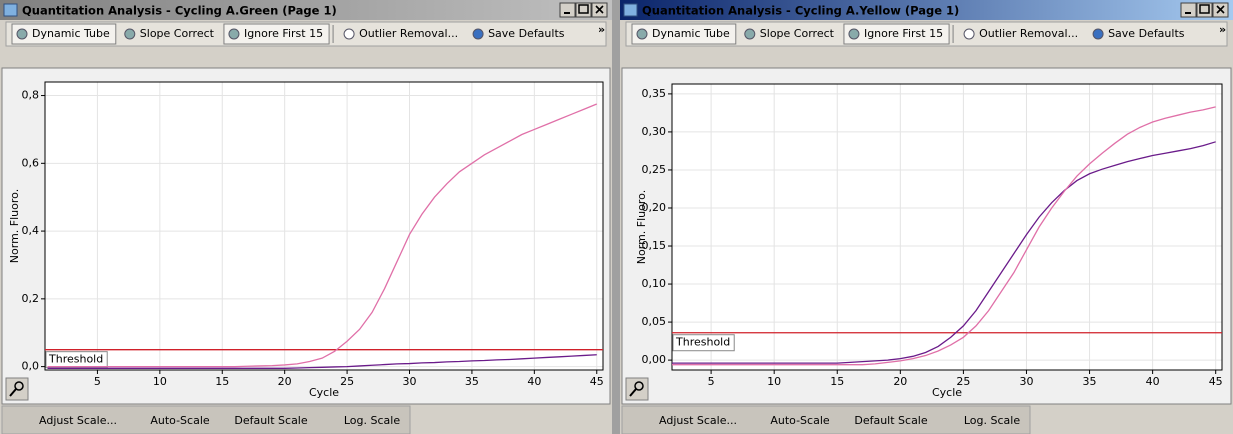 Image resolution: width=1233 pixels, height=434 pixels. Describe the element at coordinates (31, 95) in the screenshot. I see `y-tick-label: 0,8` at that location.